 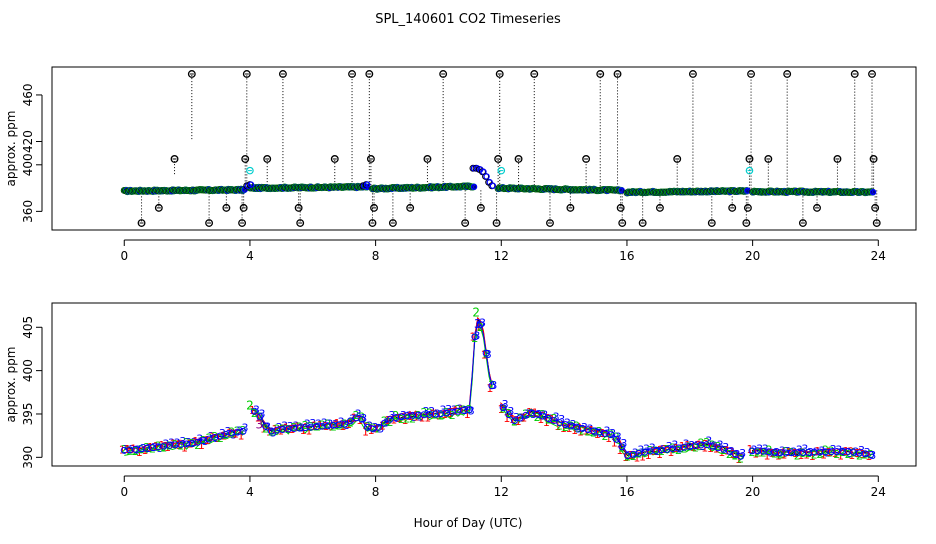 I want to click on bottom-annotation: 3, so click(x=260, y=424).